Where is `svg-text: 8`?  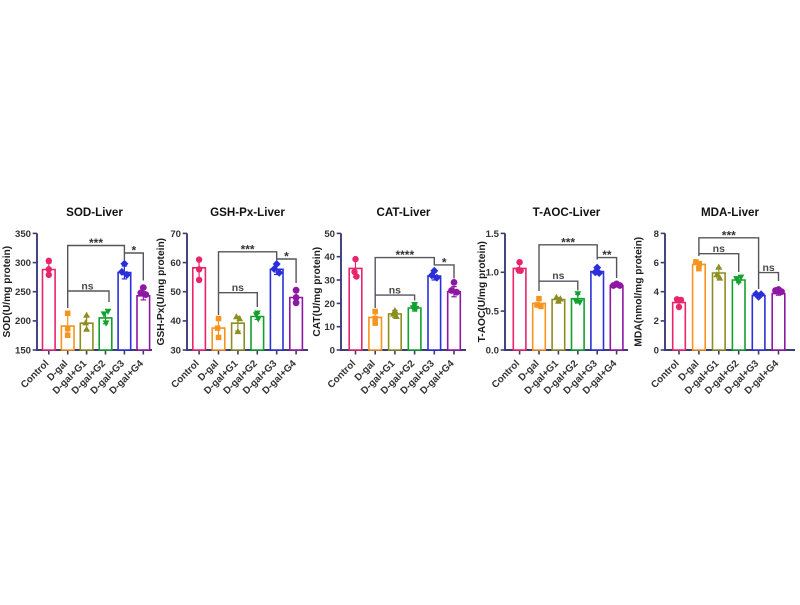
svg-text: 8 is located at coordinates (657, 234).